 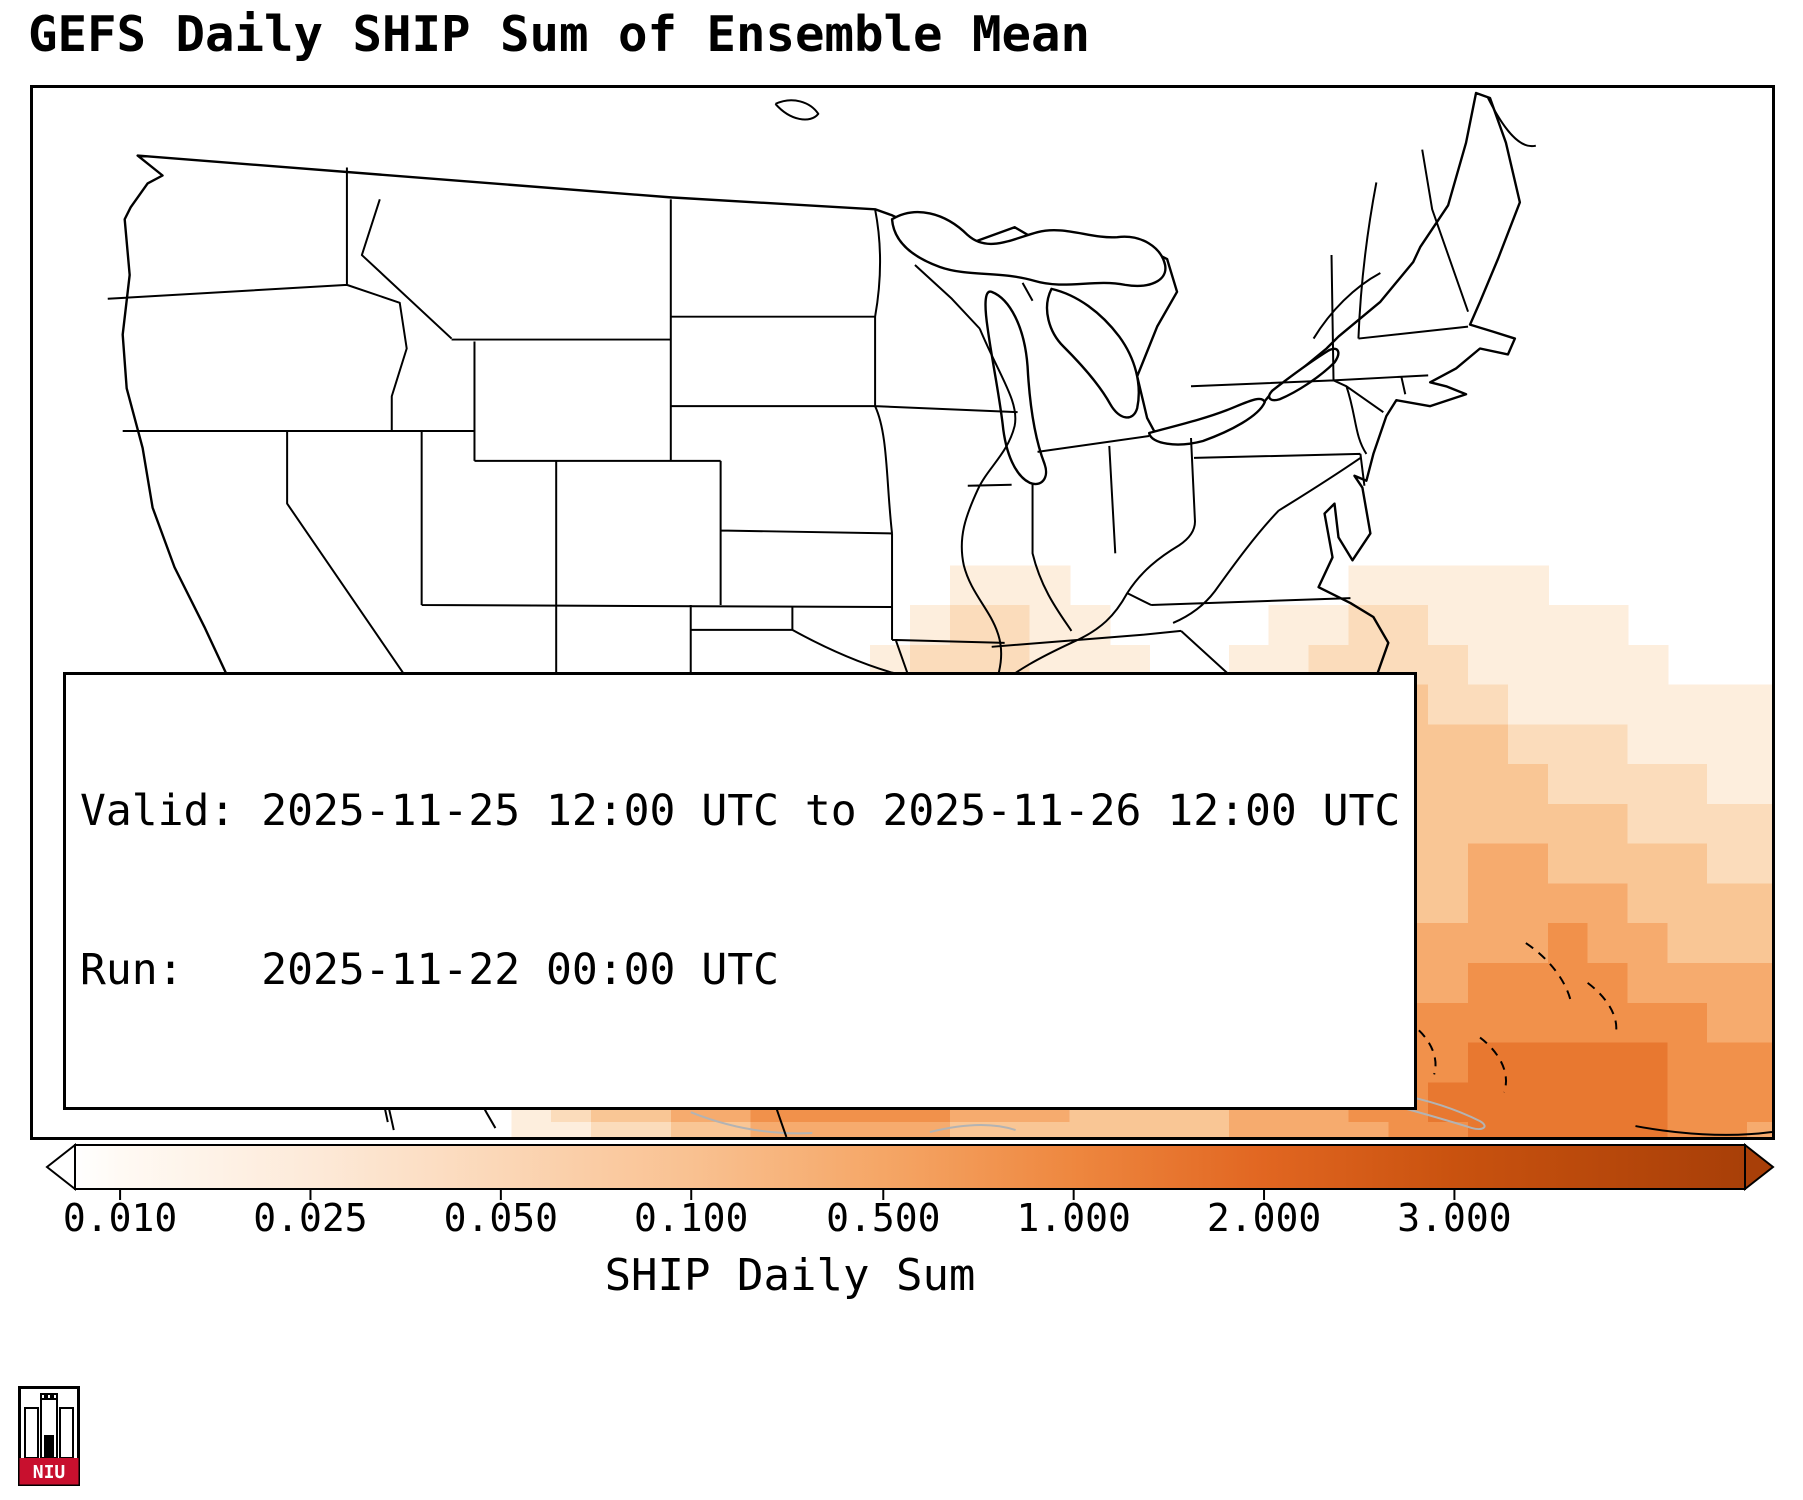 I want to click on colorbar-tick-label: 0.010, so click(x=120, y=1218).